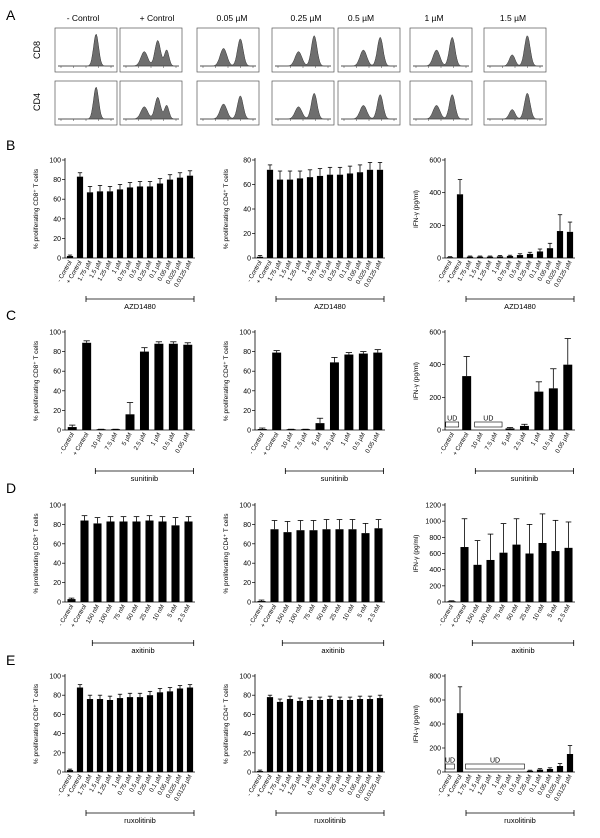  I want to click on category-label: 10 µM, so click(97, 441).